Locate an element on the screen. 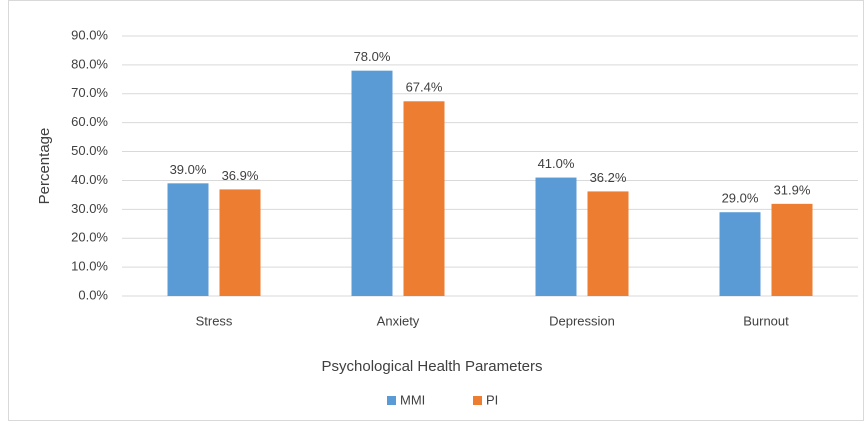  data-label: 29.0% is located at coordinates (740, 198).